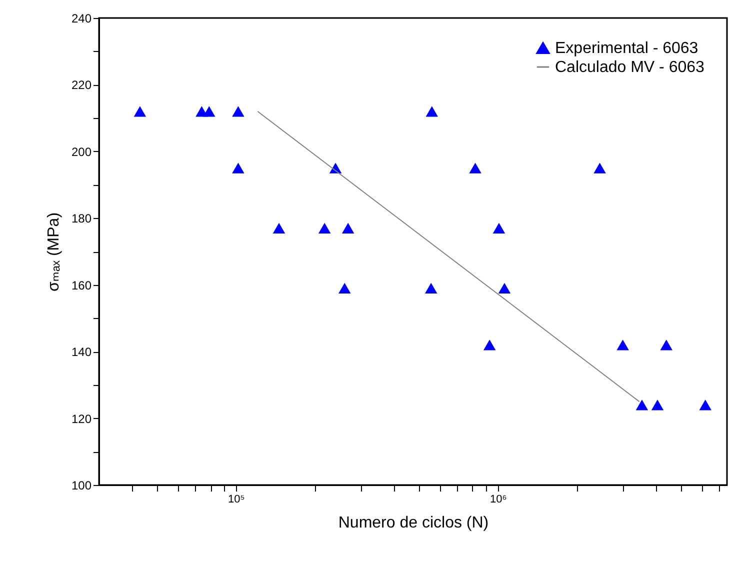  I want to click on y-tick-label: 220, so click(81, 85).